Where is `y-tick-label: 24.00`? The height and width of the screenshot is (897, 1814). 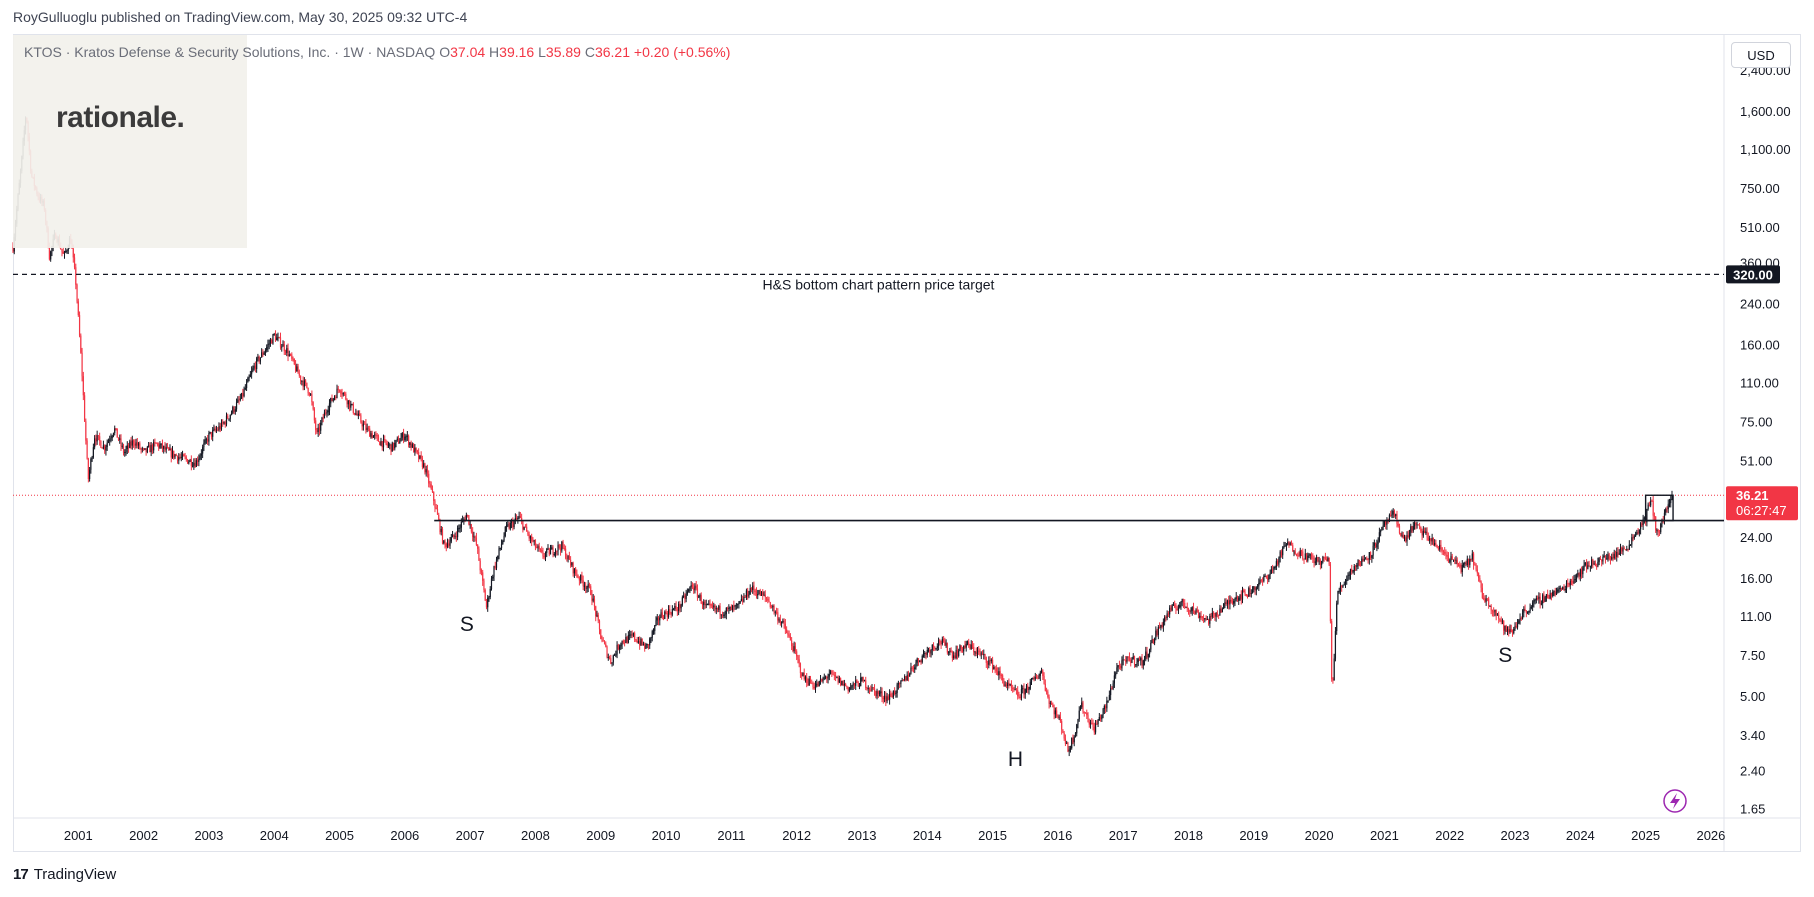 y-tick-label: 24.00 is located at coordinates (1756, 537).